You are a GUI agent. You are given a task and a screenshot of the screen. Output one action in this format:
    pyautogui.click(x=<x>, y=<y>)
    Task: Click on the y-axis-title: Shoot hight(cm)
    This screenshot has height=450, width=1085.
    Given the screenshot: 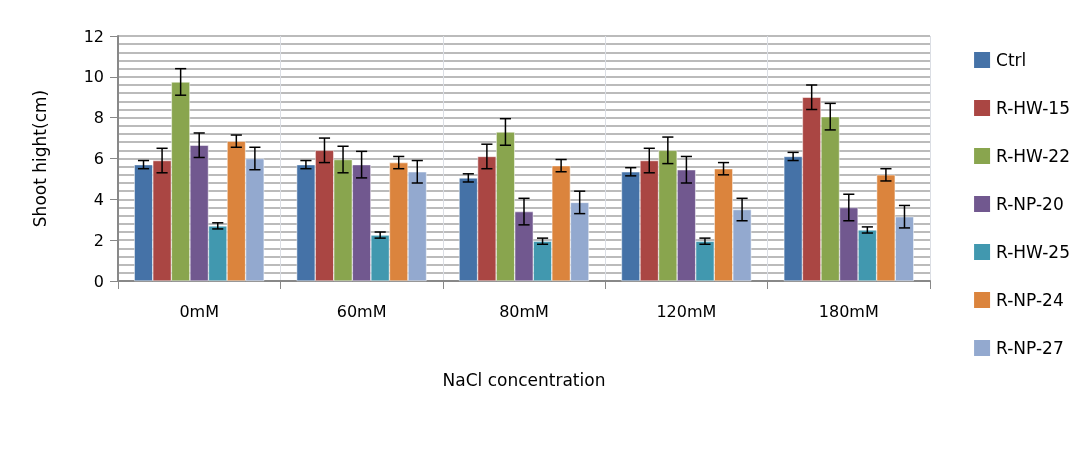 What is the action you would take?
    pyautogui.click(x=39, y=158)
    